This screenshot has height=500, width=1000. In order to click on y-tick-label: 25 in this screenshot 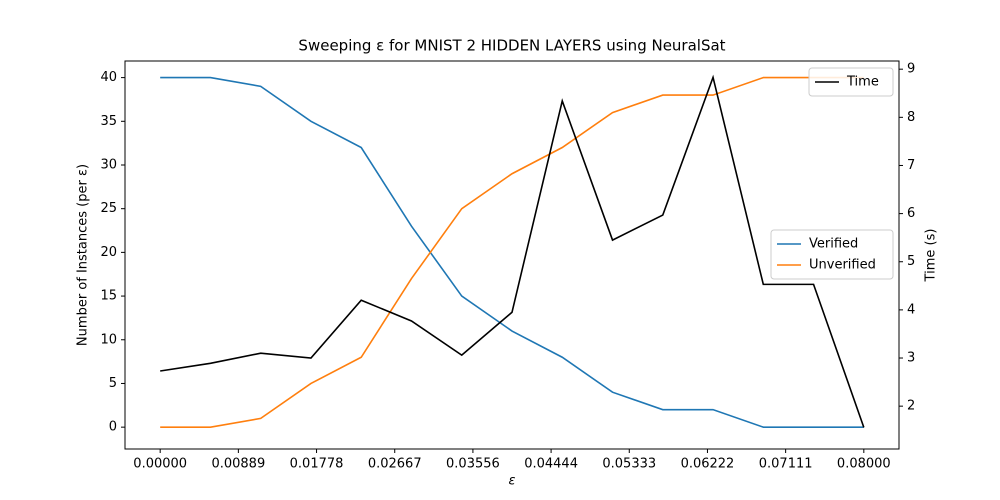, I will do `click(108, 208)`.